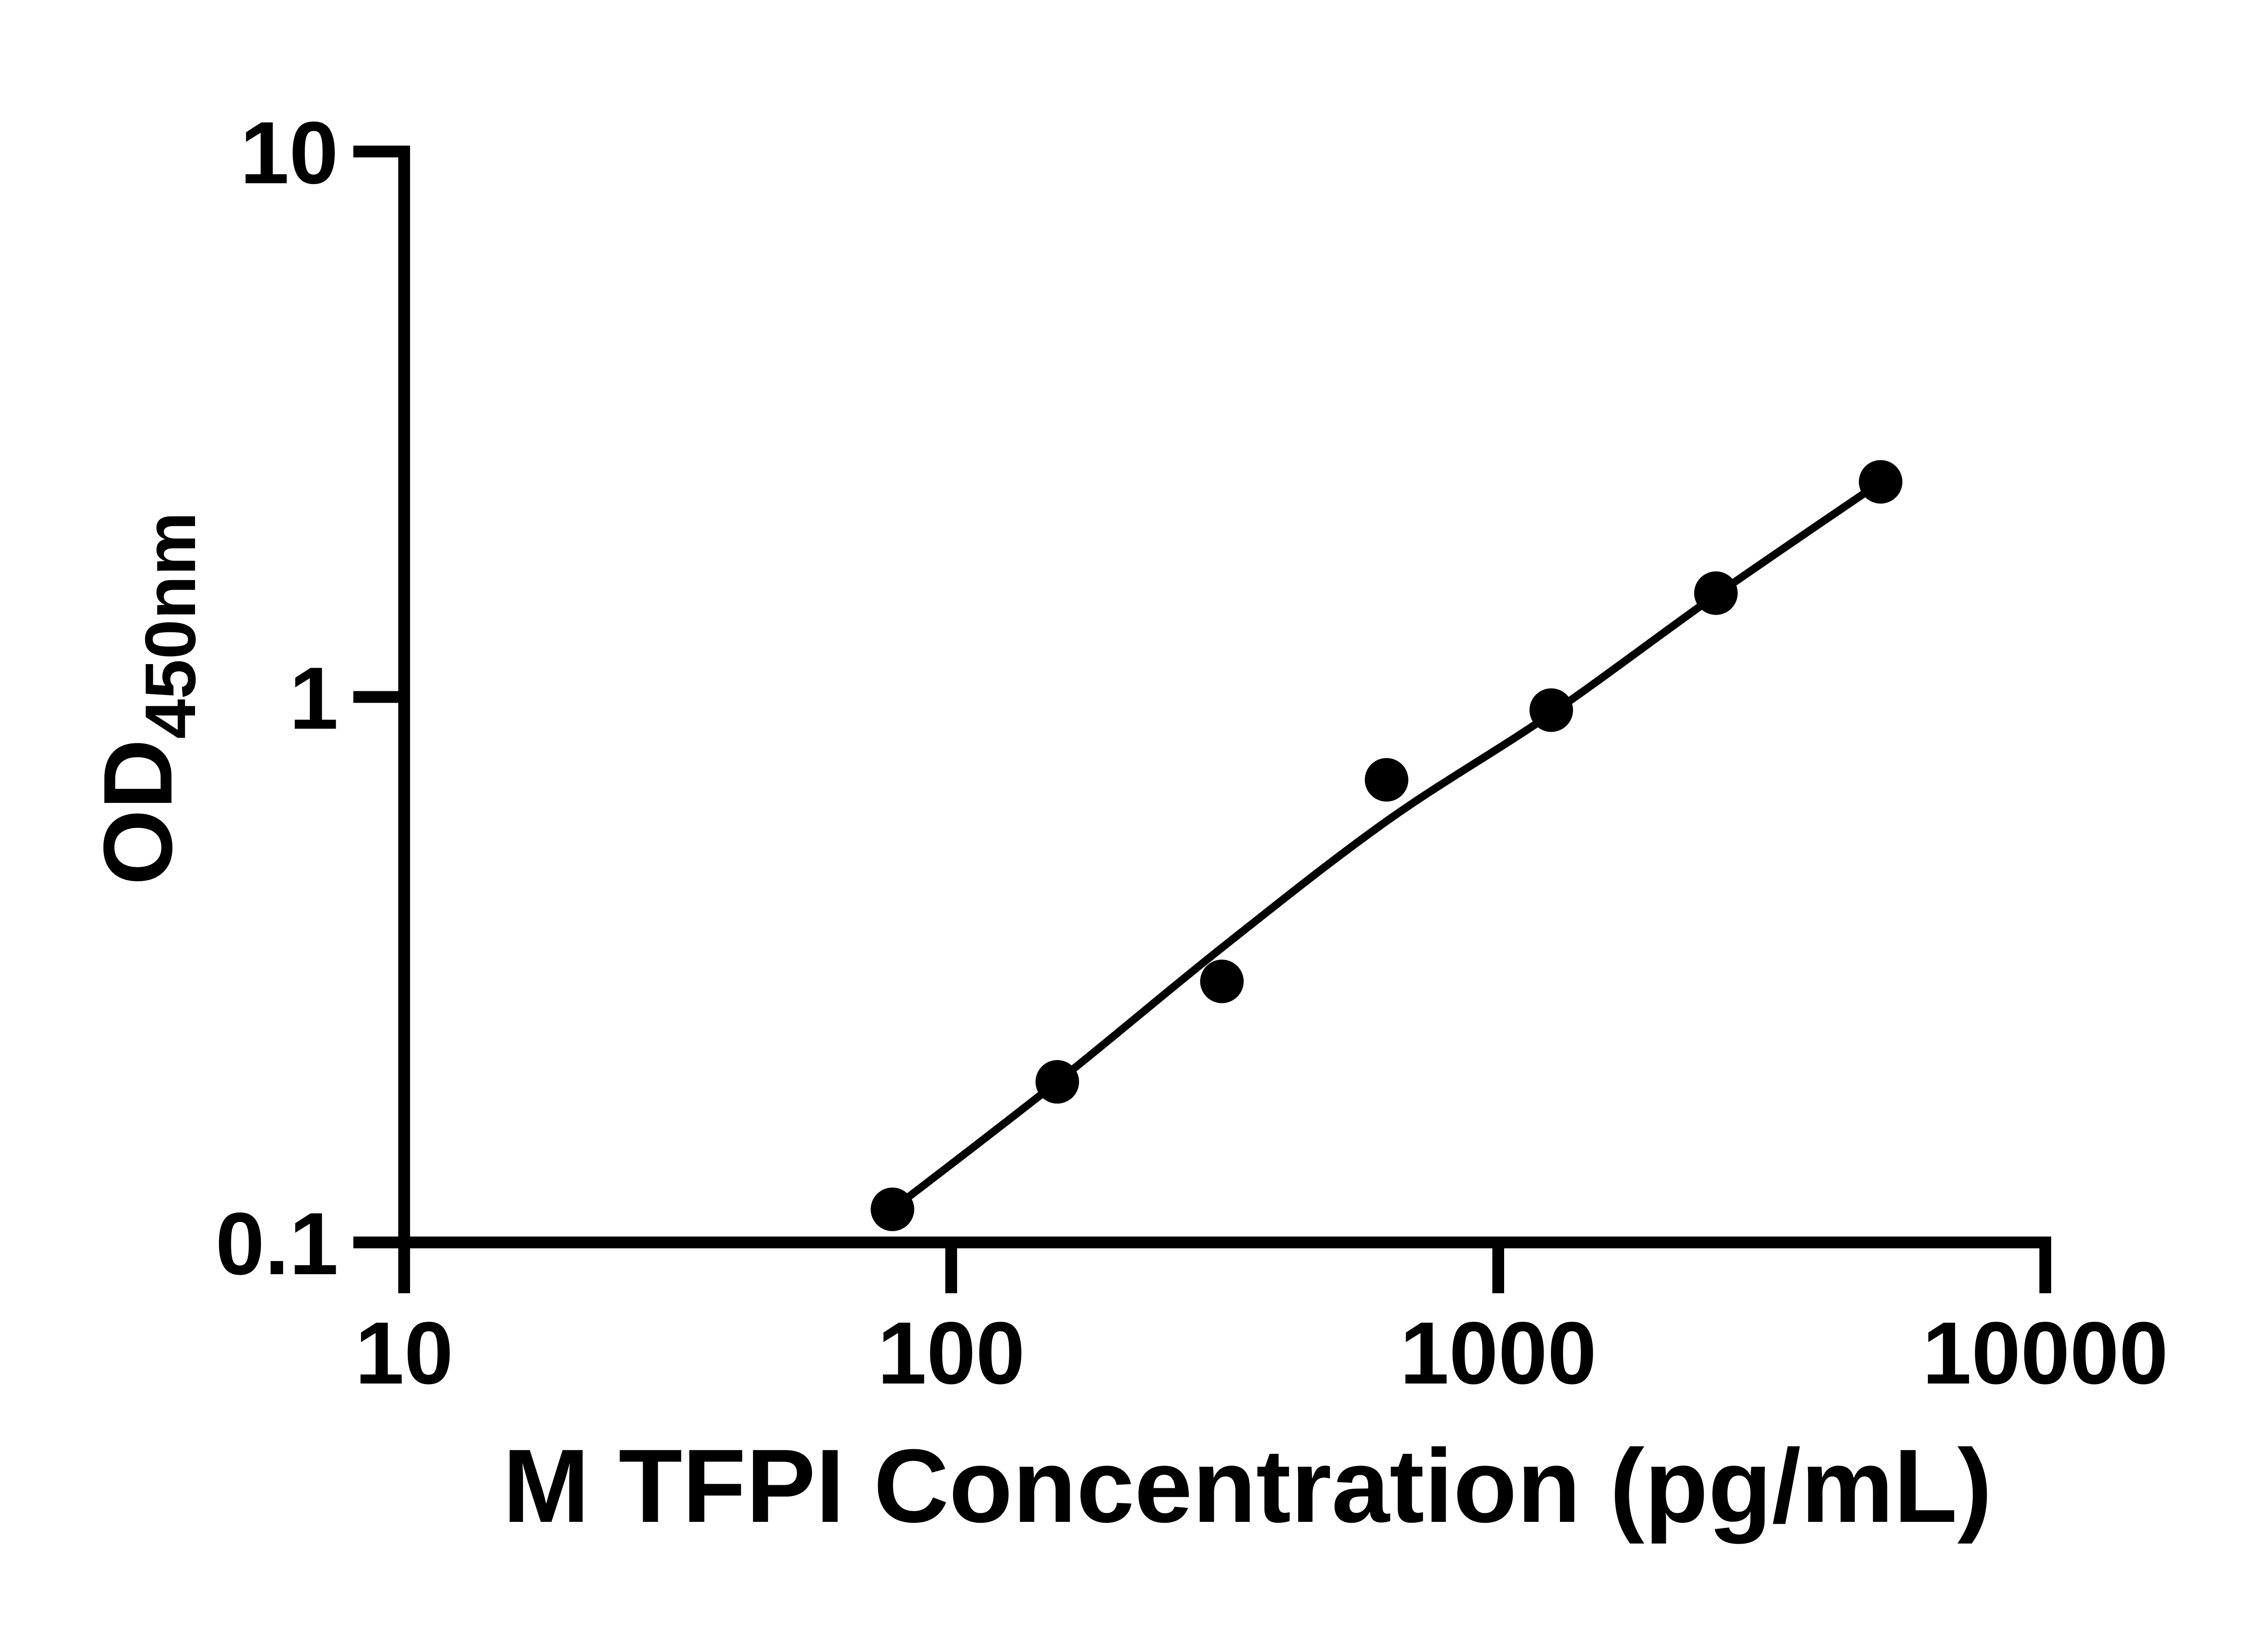 The width and height of the screenshot is (2268, 1633). I want to click on y-axis-title-subscript: 450nm, so click(171, 625).